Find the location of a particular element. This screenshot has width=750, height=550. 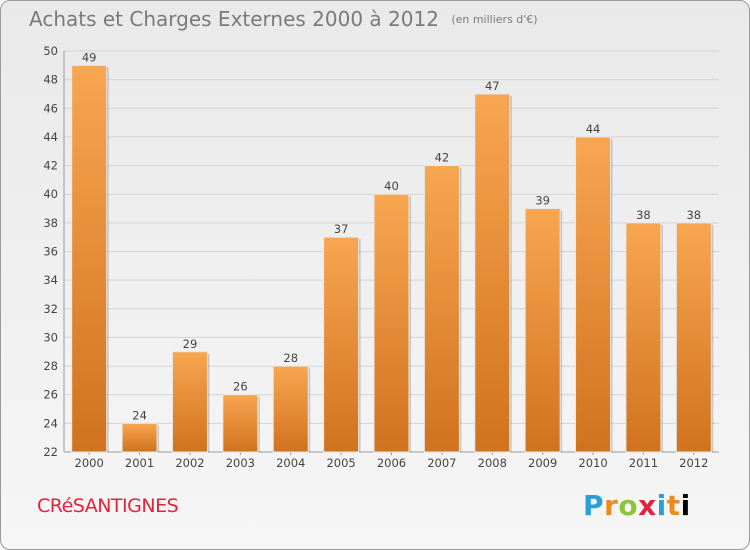

data-label: 28 is located at coordinates (290, 358).